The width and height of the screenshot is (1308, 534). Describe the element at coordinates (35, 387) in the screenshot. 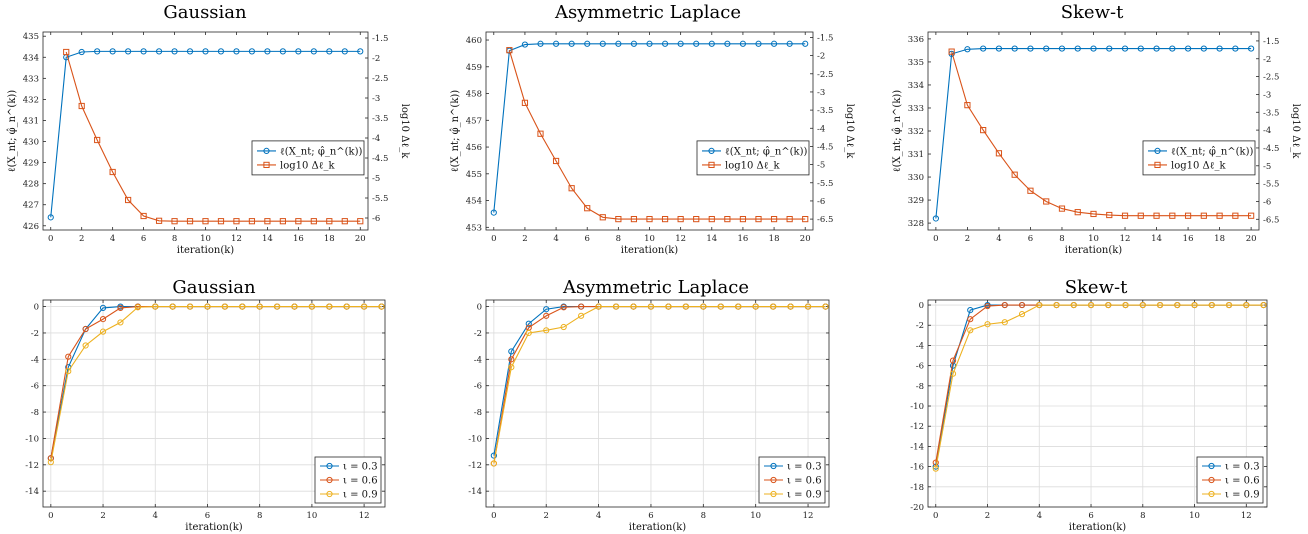

I see `y-tick-label: -6` at that location.